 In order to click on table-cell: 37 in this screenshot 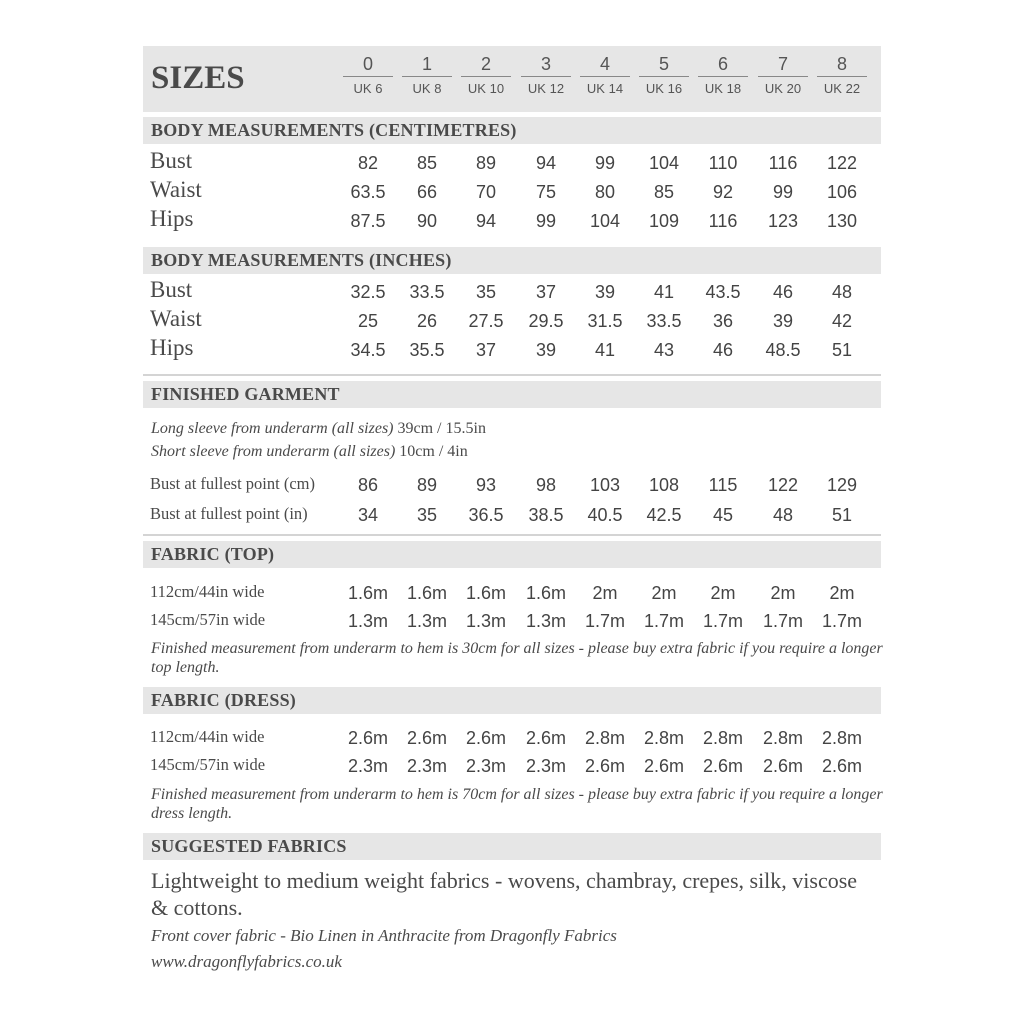, I will do `click(546, 292)`.